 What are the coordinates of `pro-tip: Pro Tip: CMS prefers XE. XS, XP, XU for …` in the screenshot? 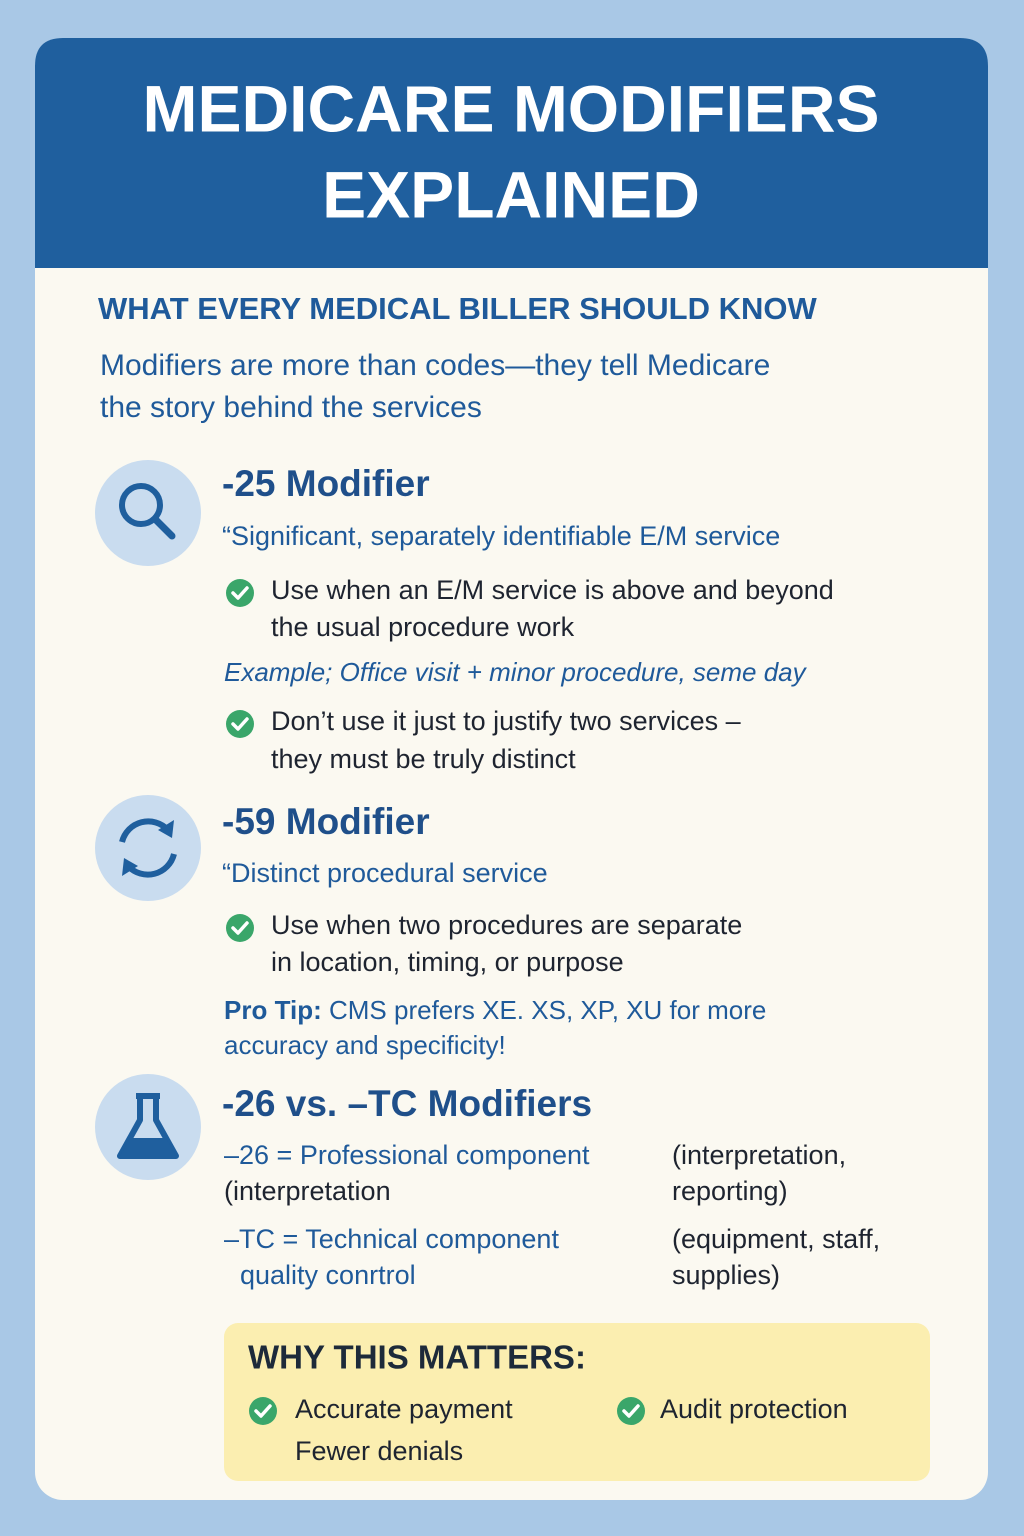 It's located at (495, 1010).